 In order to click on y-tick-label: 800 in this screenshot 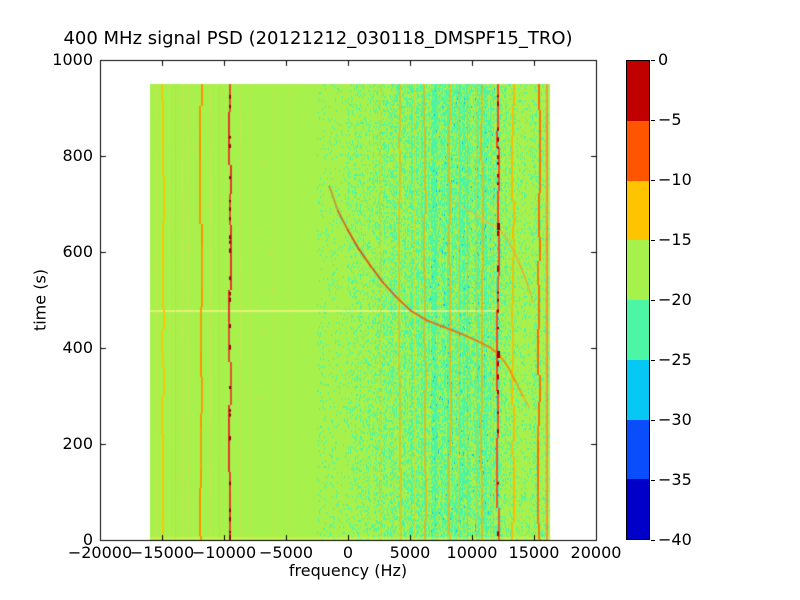, I will do `click(77, 155)`.